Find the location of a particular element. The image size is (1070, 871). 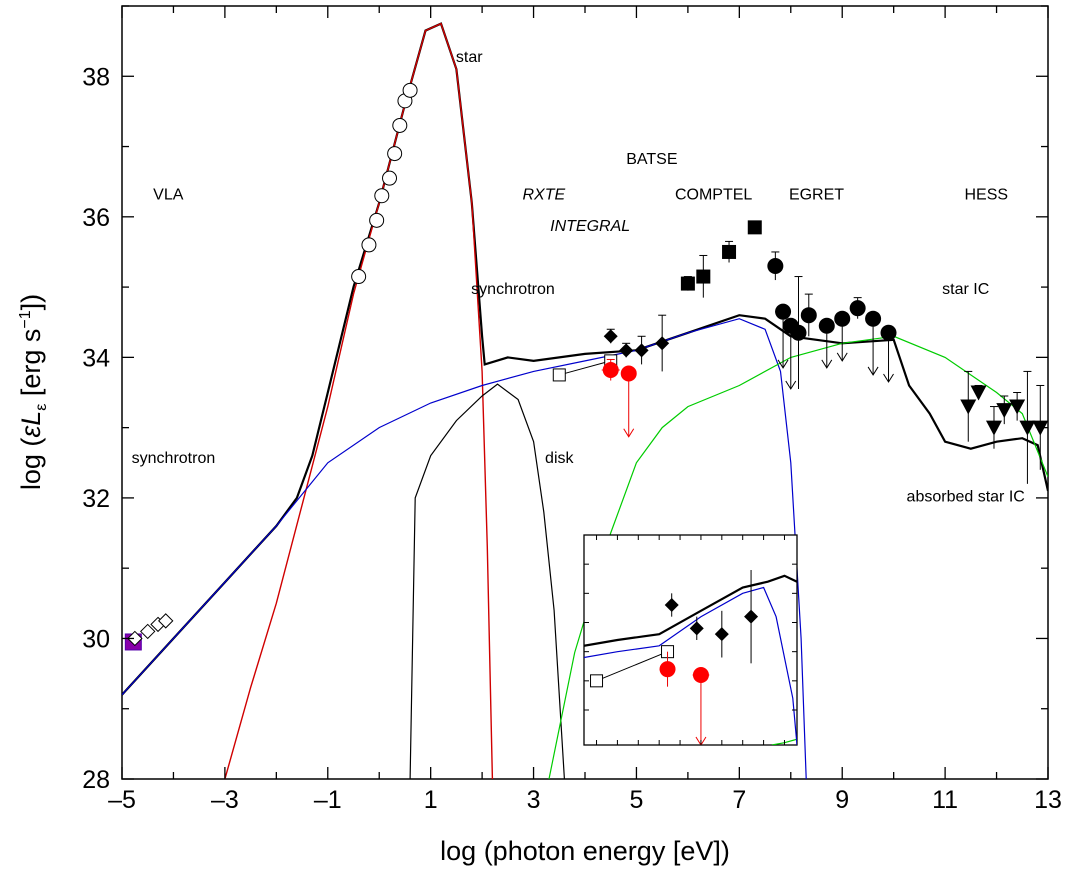

y-axis-title-part-3: ε is located at coordinates (41, 407).